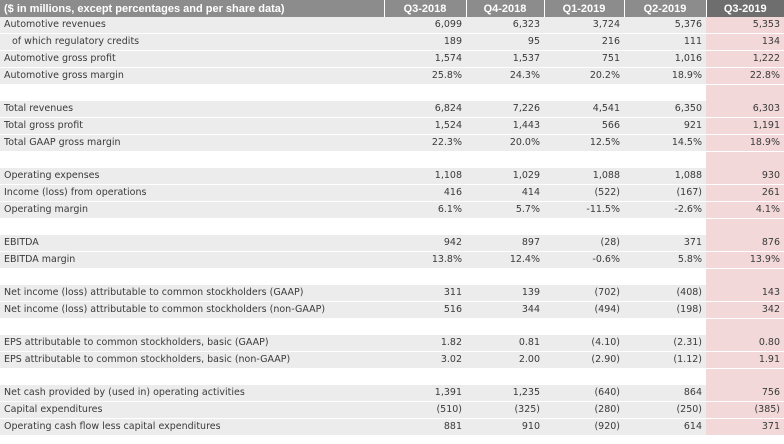  I want to click on cell-value: 6,824, so click(425, 109).